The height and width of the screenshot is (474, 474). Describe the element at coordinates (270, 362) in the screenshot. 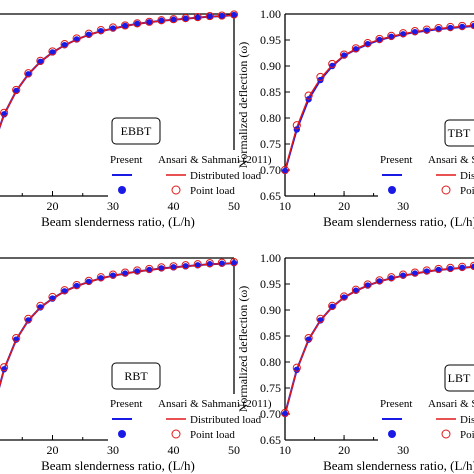

I see `y-tick-label: 0.80` at that location.